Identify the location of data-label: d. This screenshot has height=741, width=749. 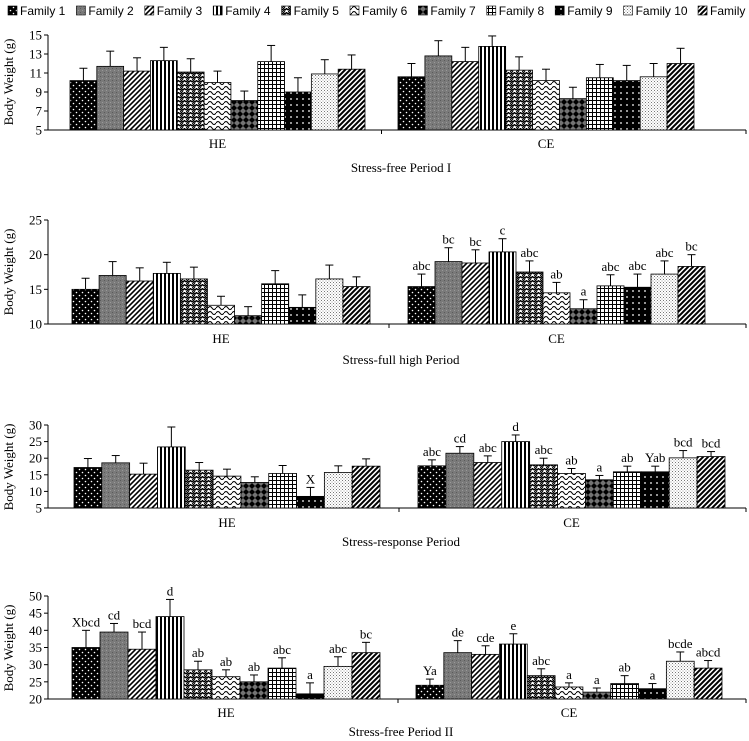
(515, 426).